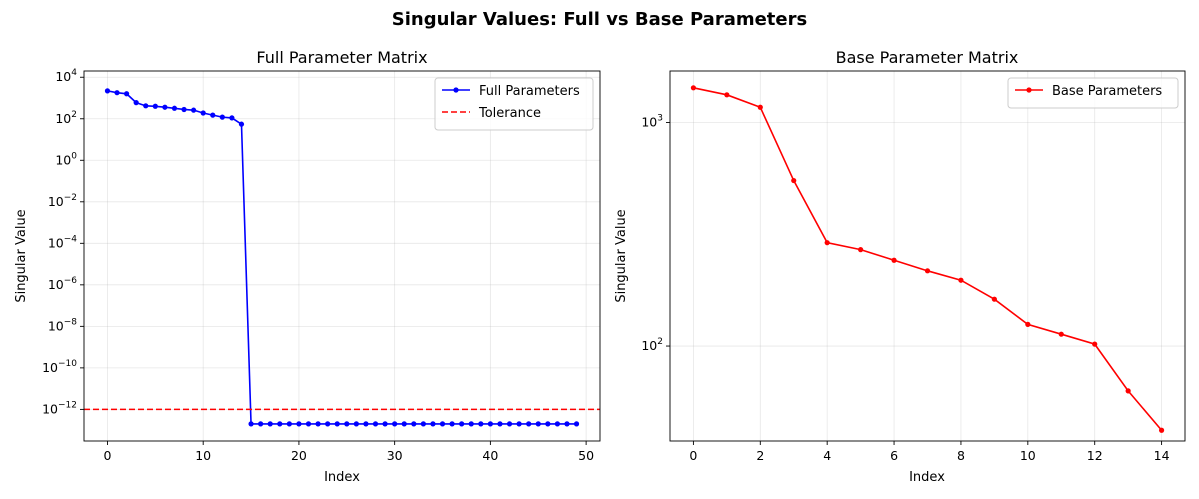 The image size is (1199, 499). Describe the element at coordinates (652, 122) in the screenshot. I see `y-tick-label: 10³` at that location.